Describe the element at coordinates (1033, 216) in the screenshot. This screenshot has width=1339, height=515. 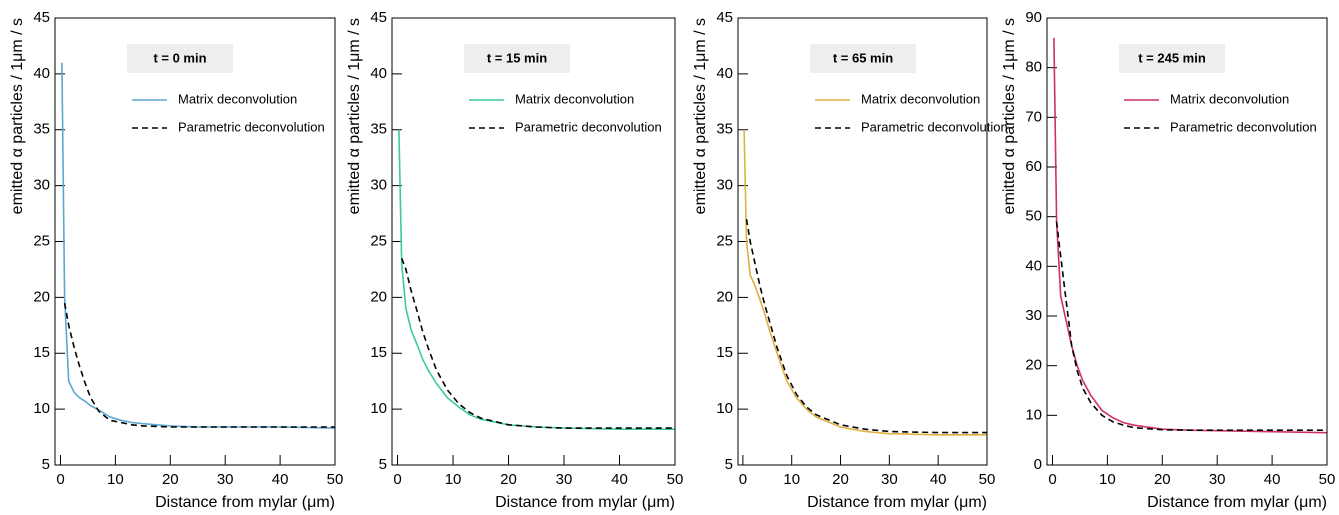
I see `y-tick-label: 50` at that location.